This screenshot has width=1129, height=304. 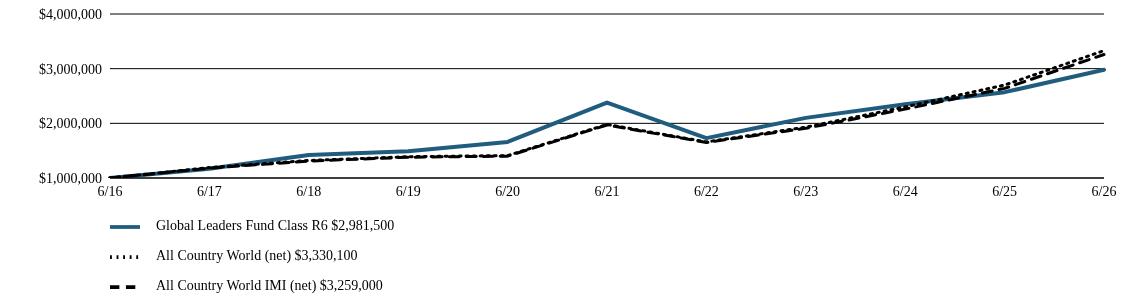 What do you see at coordinates (269, 286) in the screenshot?
I see `legend-label: All Country World IMI (net) $3,259,000` at bounding box center [269, 286].